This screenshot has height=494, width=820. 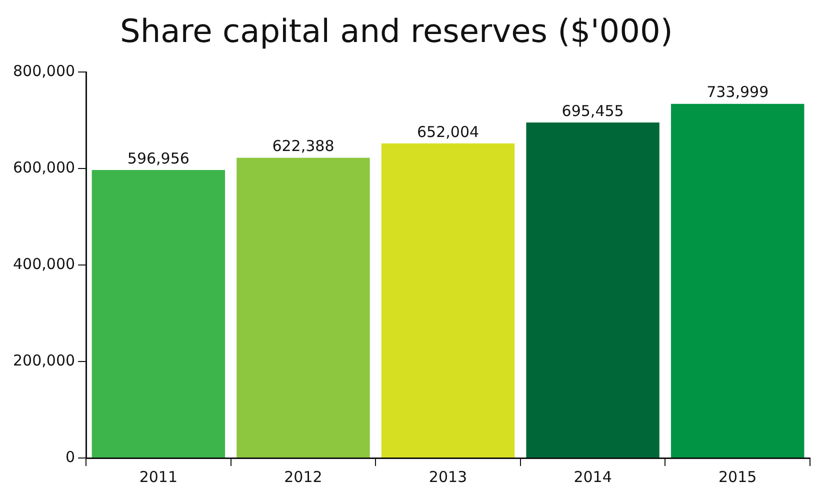 What do you see at coordinates (593, 111) in the screenshot?
I see `data-label: 695,455` at bounding box center [593, 111].